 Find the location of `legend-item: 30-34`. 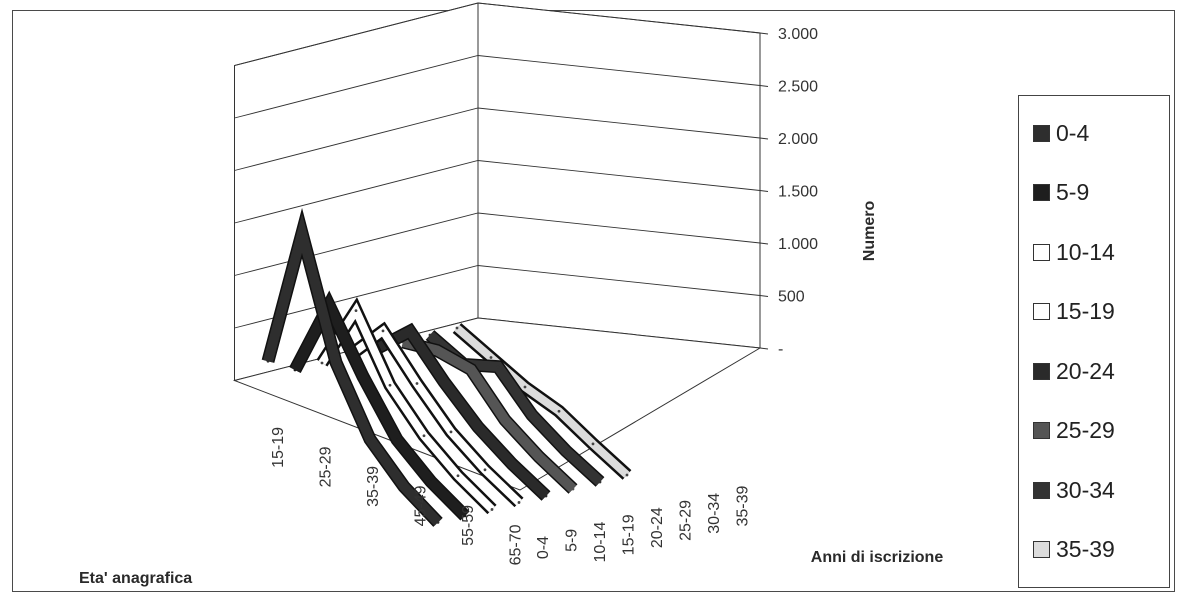

legend-item: 30-34 is located at coordinates (1074, 490).